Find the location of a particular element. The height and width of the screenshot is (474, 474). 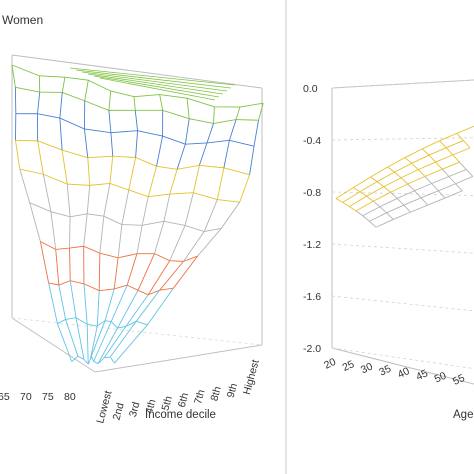

right-box-top-edge is located at coordinates (402, 84).